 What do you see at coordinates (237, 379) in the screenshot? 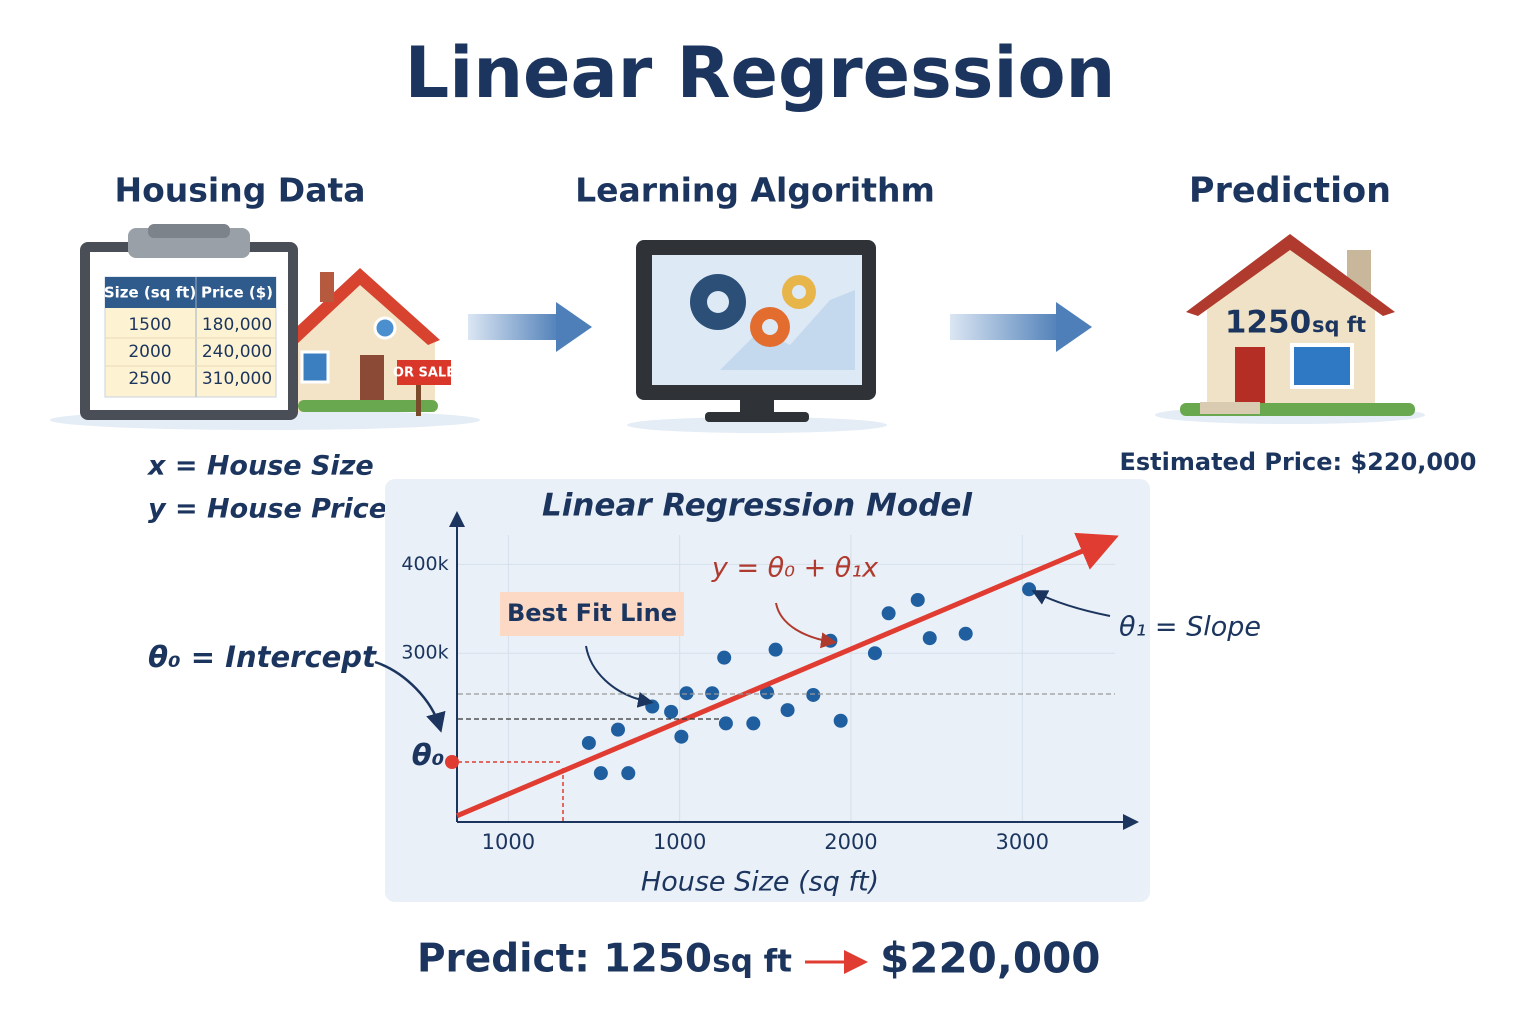
I see `table-cell: 310,000` at bounding box center [237, 379].